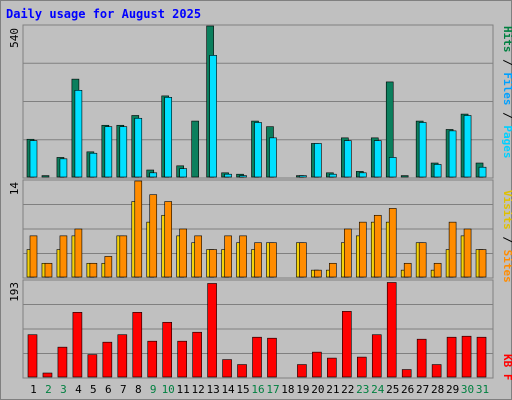 This screenshot has height=400, width=512. Describe the element at coordinates (242, 389) in the screenshot. I see `x-tick-label: 15` at that location.